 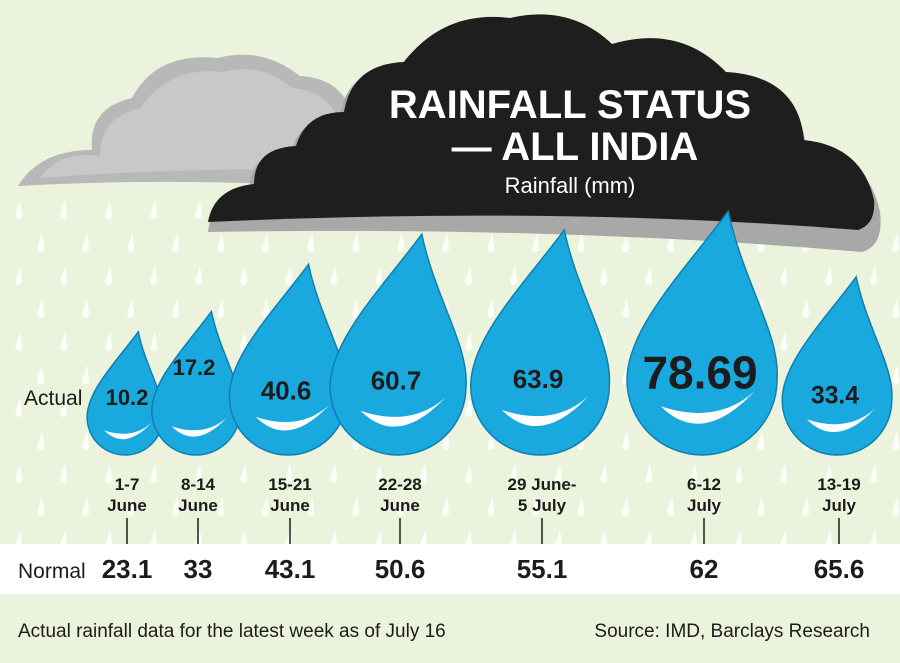 I want to click on actual-value-label: 17.2, so click(x=194, y=367).